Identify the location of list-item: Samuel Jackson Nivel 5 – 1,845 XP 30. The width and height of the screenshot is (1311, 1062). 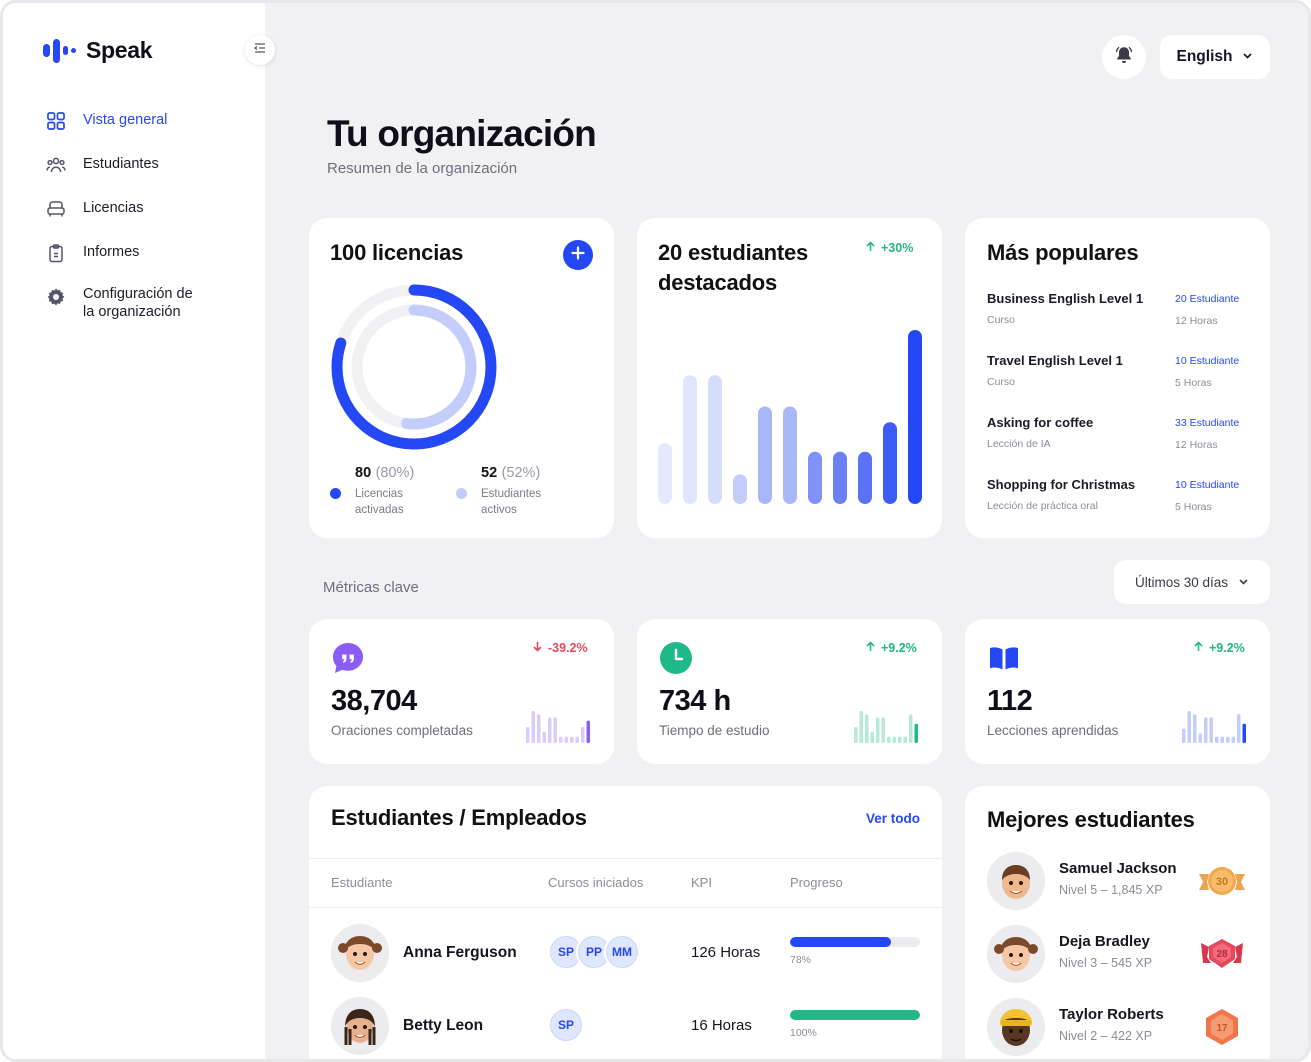
(1118, 883).